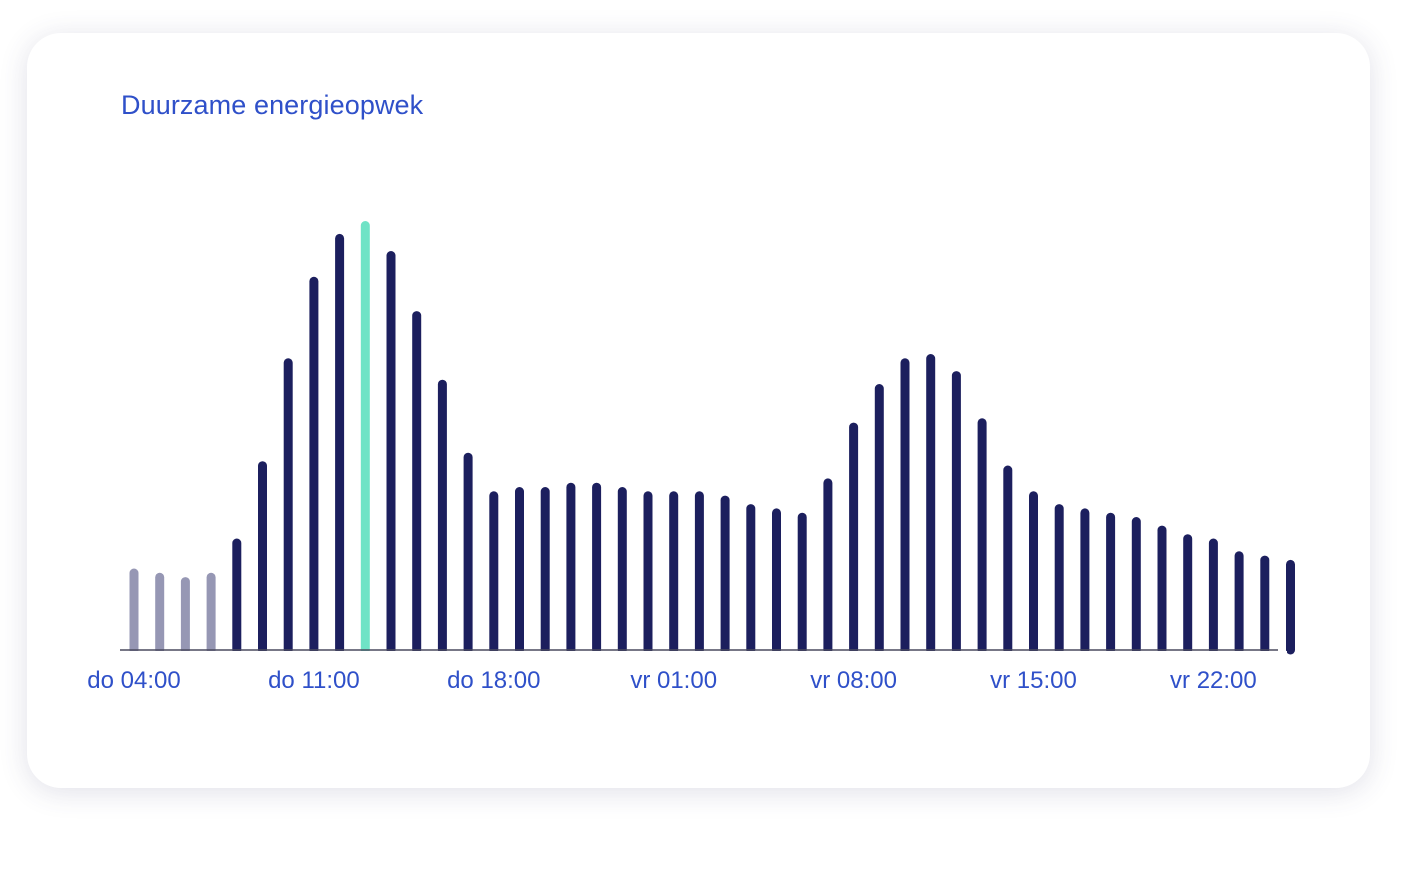 Image resolution: width=1420 pixels, height=890 pixels. I want to click on chart-title: Duurzame energieopwek, so click(272, 105).